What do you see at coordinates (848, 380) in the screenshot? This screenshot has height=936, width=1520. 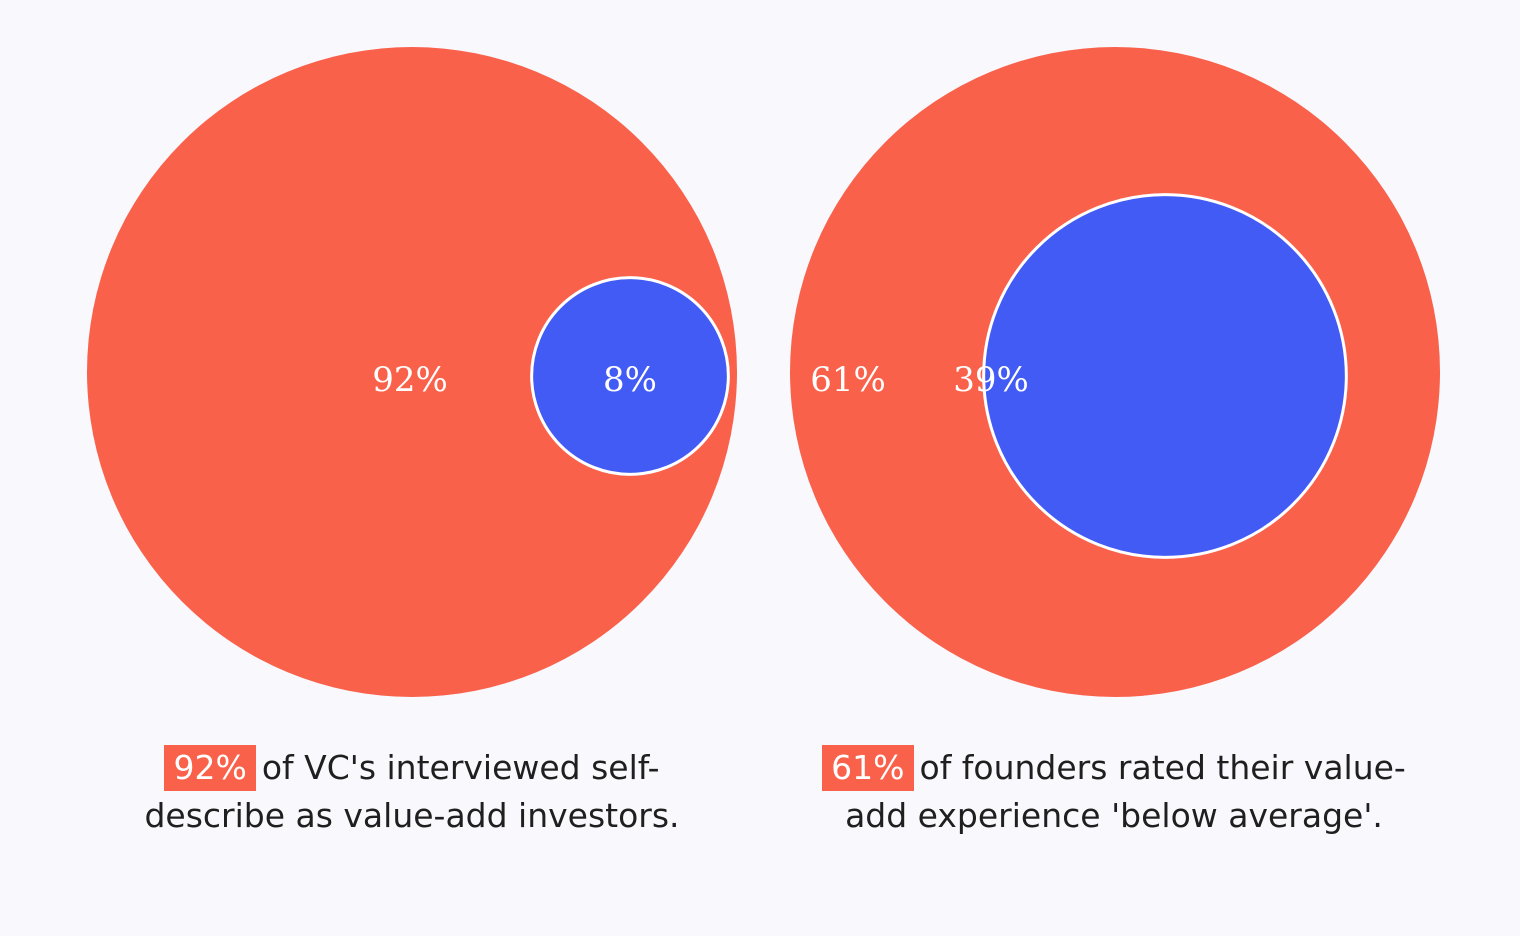 I see `outer-value-label-2: 61%` at bounding box center [848, 380].